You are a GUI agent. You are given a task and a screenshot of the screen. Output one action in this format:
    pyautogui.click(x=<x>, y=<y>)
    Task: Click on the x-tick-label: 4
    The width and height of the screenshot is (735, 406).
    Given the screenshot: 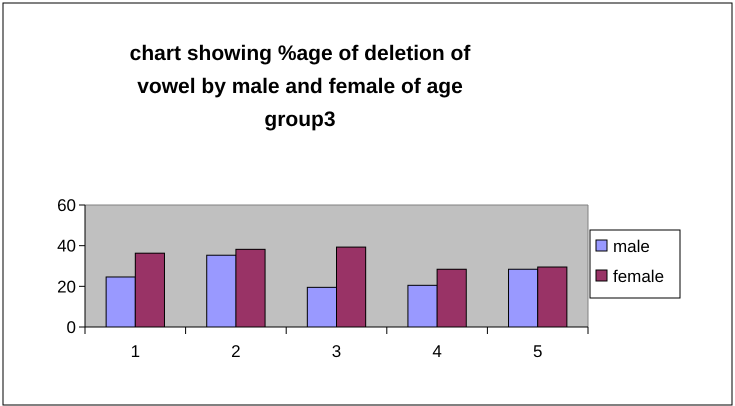 What is the action you would take?
    pyautogui.click(x=437, y=351)
    